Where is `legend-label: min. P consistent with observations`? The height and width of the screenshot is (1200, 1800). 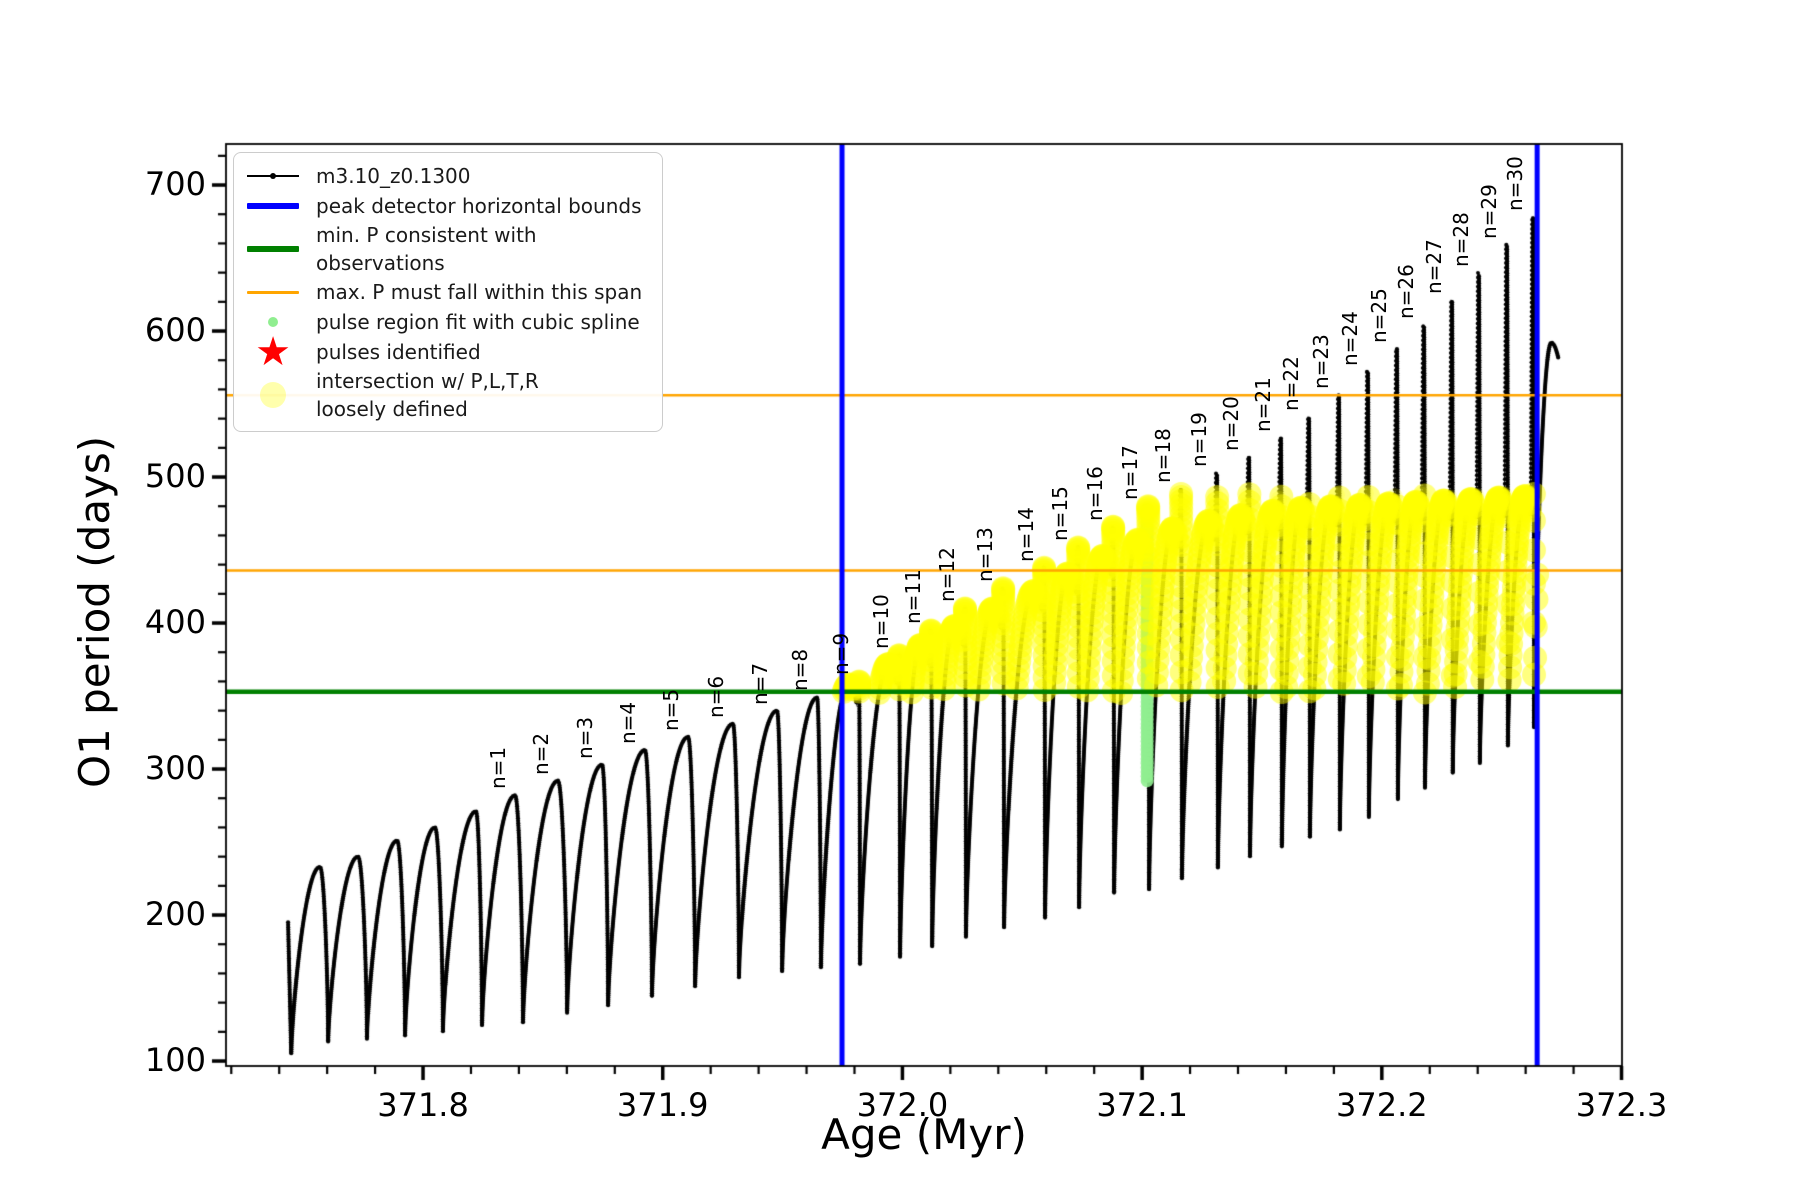 legend-label: min. P consistent with observations is located at coordinates (426, 249).